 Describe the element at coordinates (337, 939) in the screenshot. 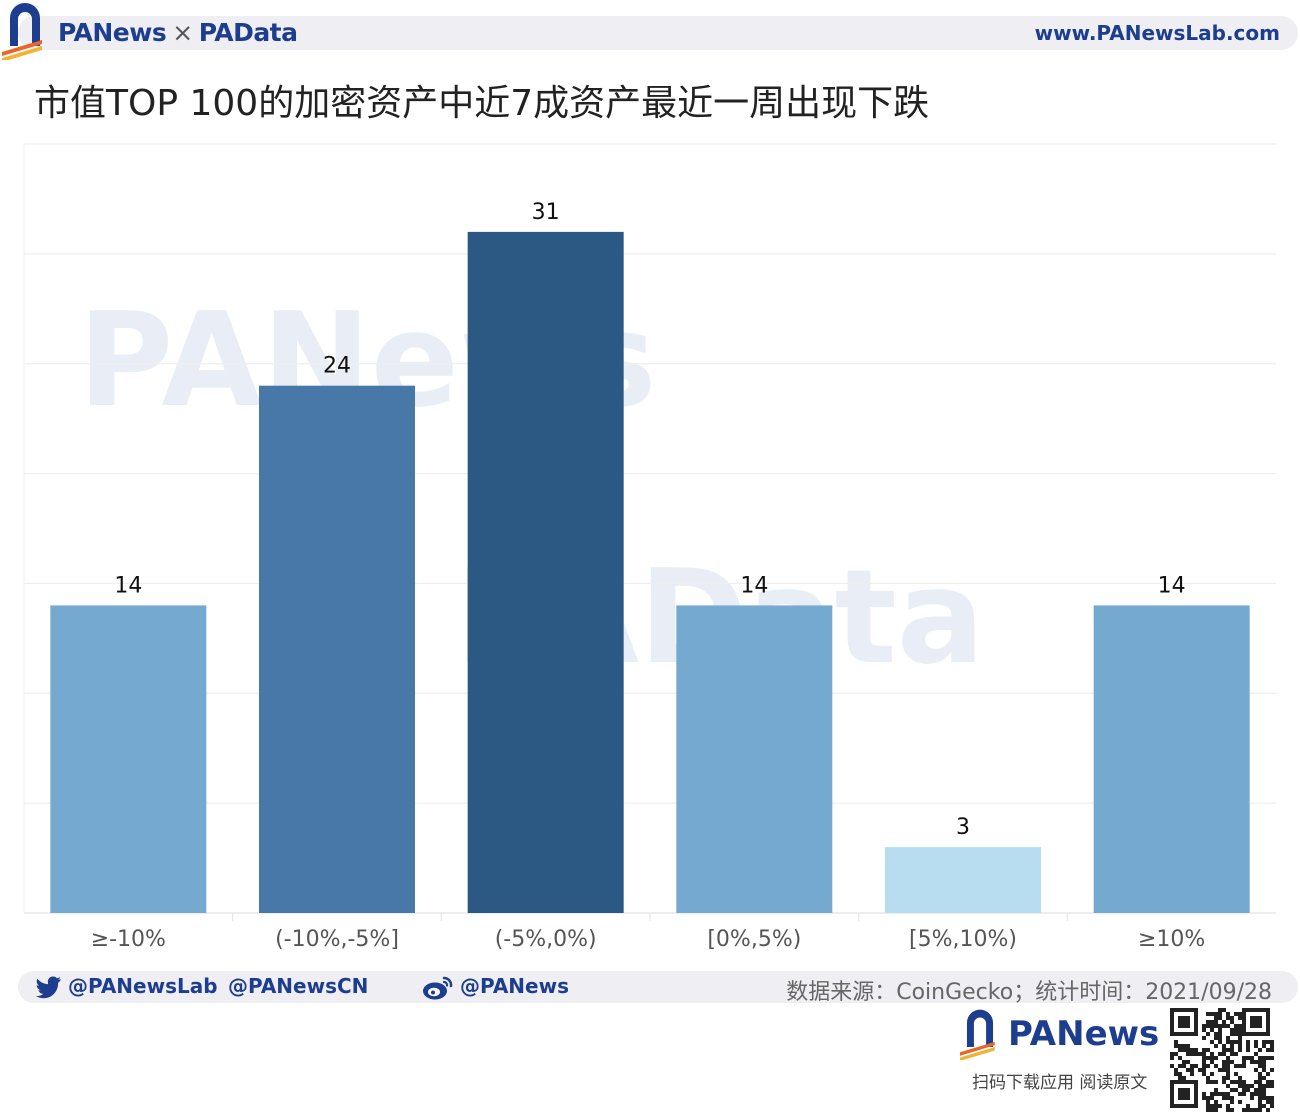

I see `x-tick-label: (-10%,-5%]` at that location.